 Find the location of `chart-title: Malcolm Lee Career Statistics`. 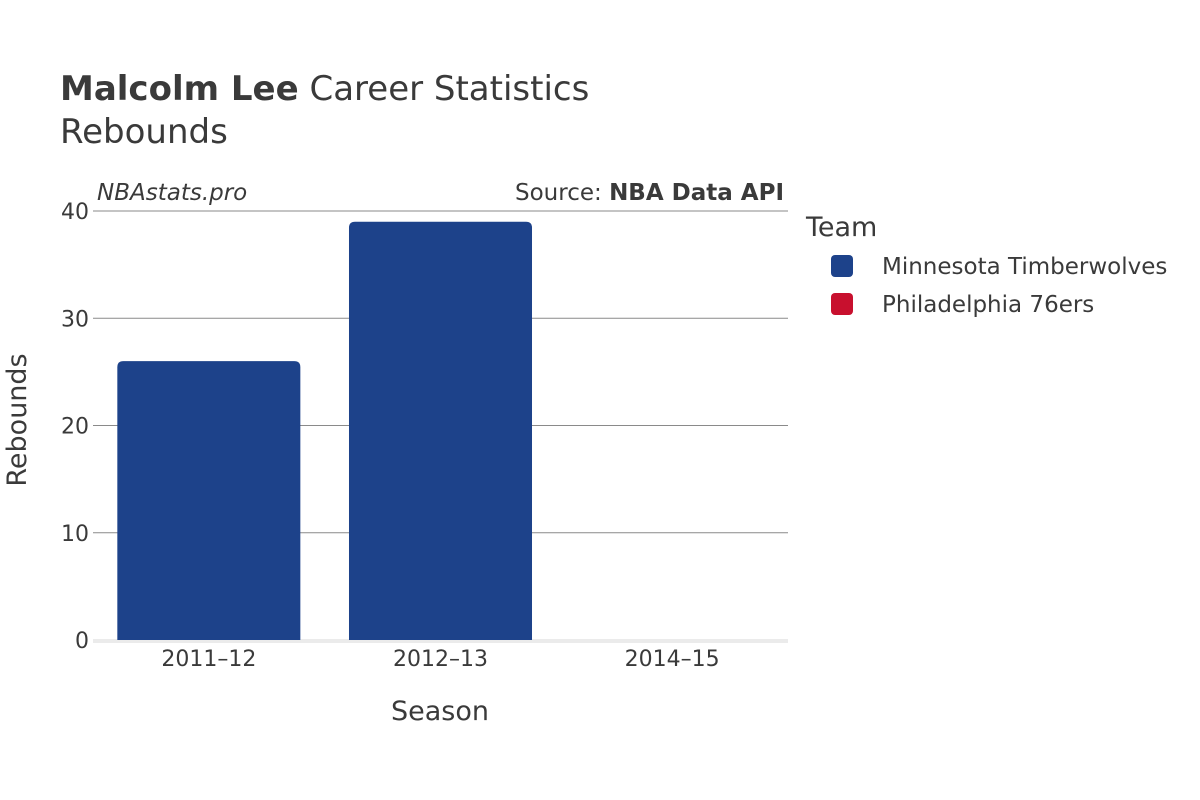

chart-title: Malcolm Lee Career Statistics is located at coordinates (324, 89).